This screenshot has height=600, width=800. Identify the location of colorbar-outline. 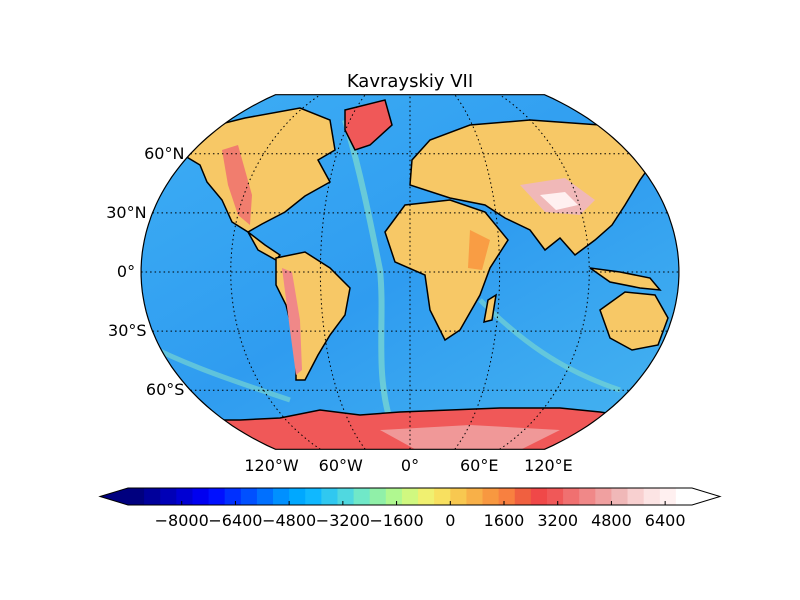
(410, 496).